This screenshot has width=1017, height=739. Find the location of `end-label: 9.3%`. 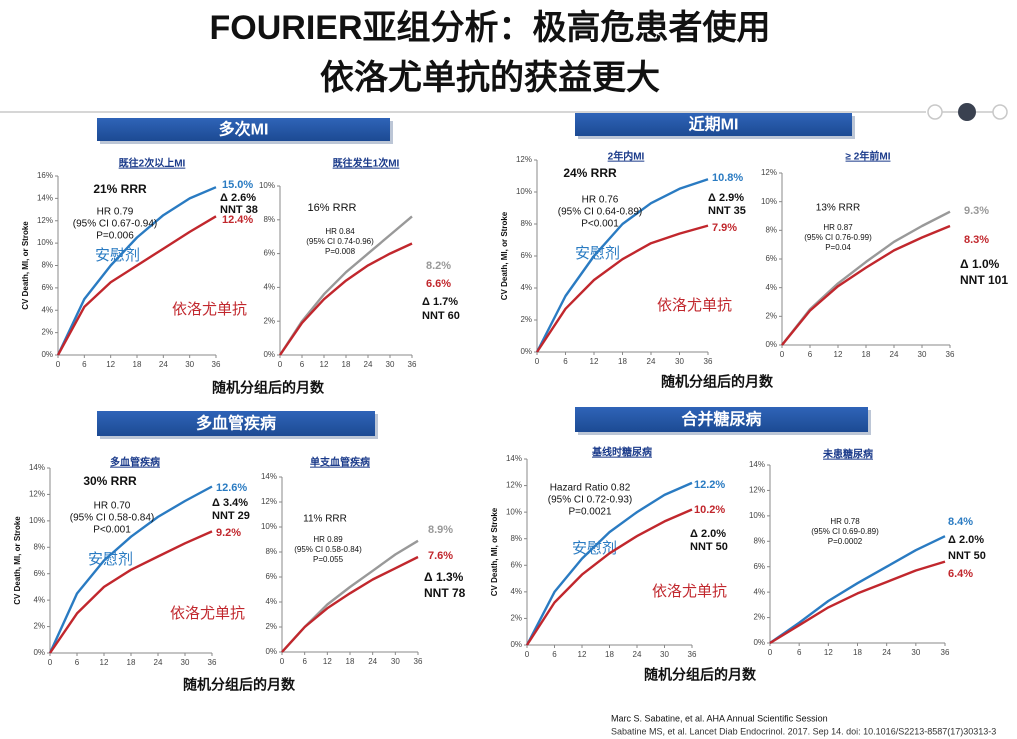

end-label: 9.3% is located at coordinates (976, 211).